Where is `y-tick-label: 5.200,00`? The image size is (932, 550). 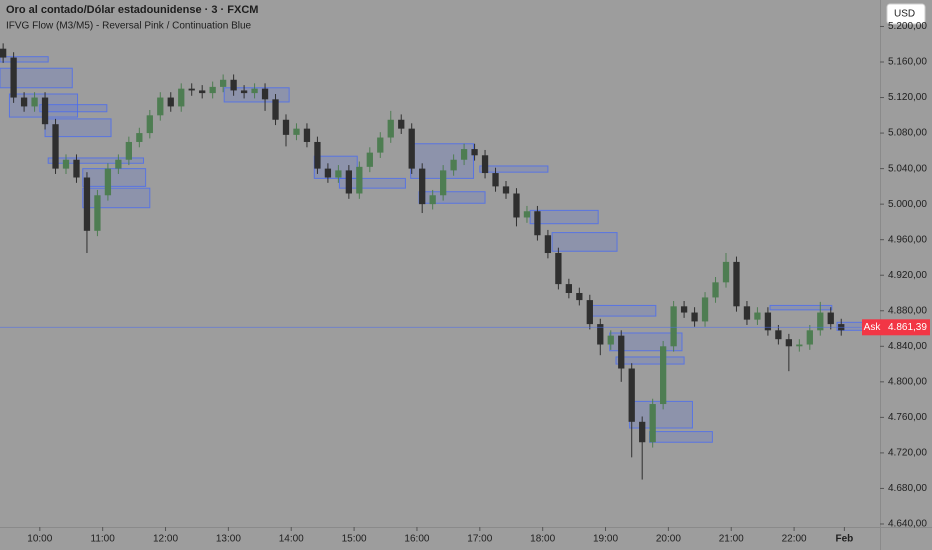
y-tick-label: 5.200,00 is located at coordinates (907, 26).